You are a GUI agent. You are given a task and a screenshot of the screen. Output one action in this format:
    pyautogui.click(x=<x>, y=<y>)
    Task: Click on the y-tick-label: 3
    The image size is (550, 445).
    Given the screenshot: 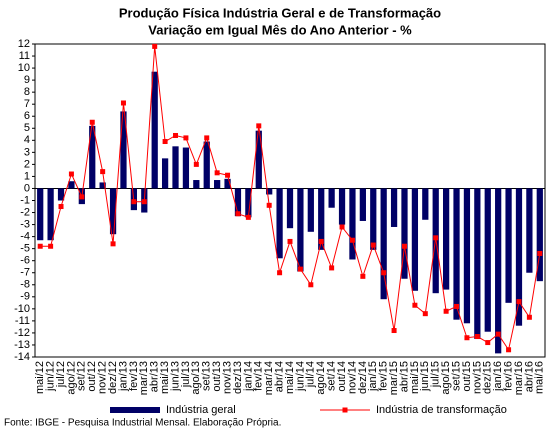 What is the action you would take?
    pyautogui.click(x=27, y=152)
    